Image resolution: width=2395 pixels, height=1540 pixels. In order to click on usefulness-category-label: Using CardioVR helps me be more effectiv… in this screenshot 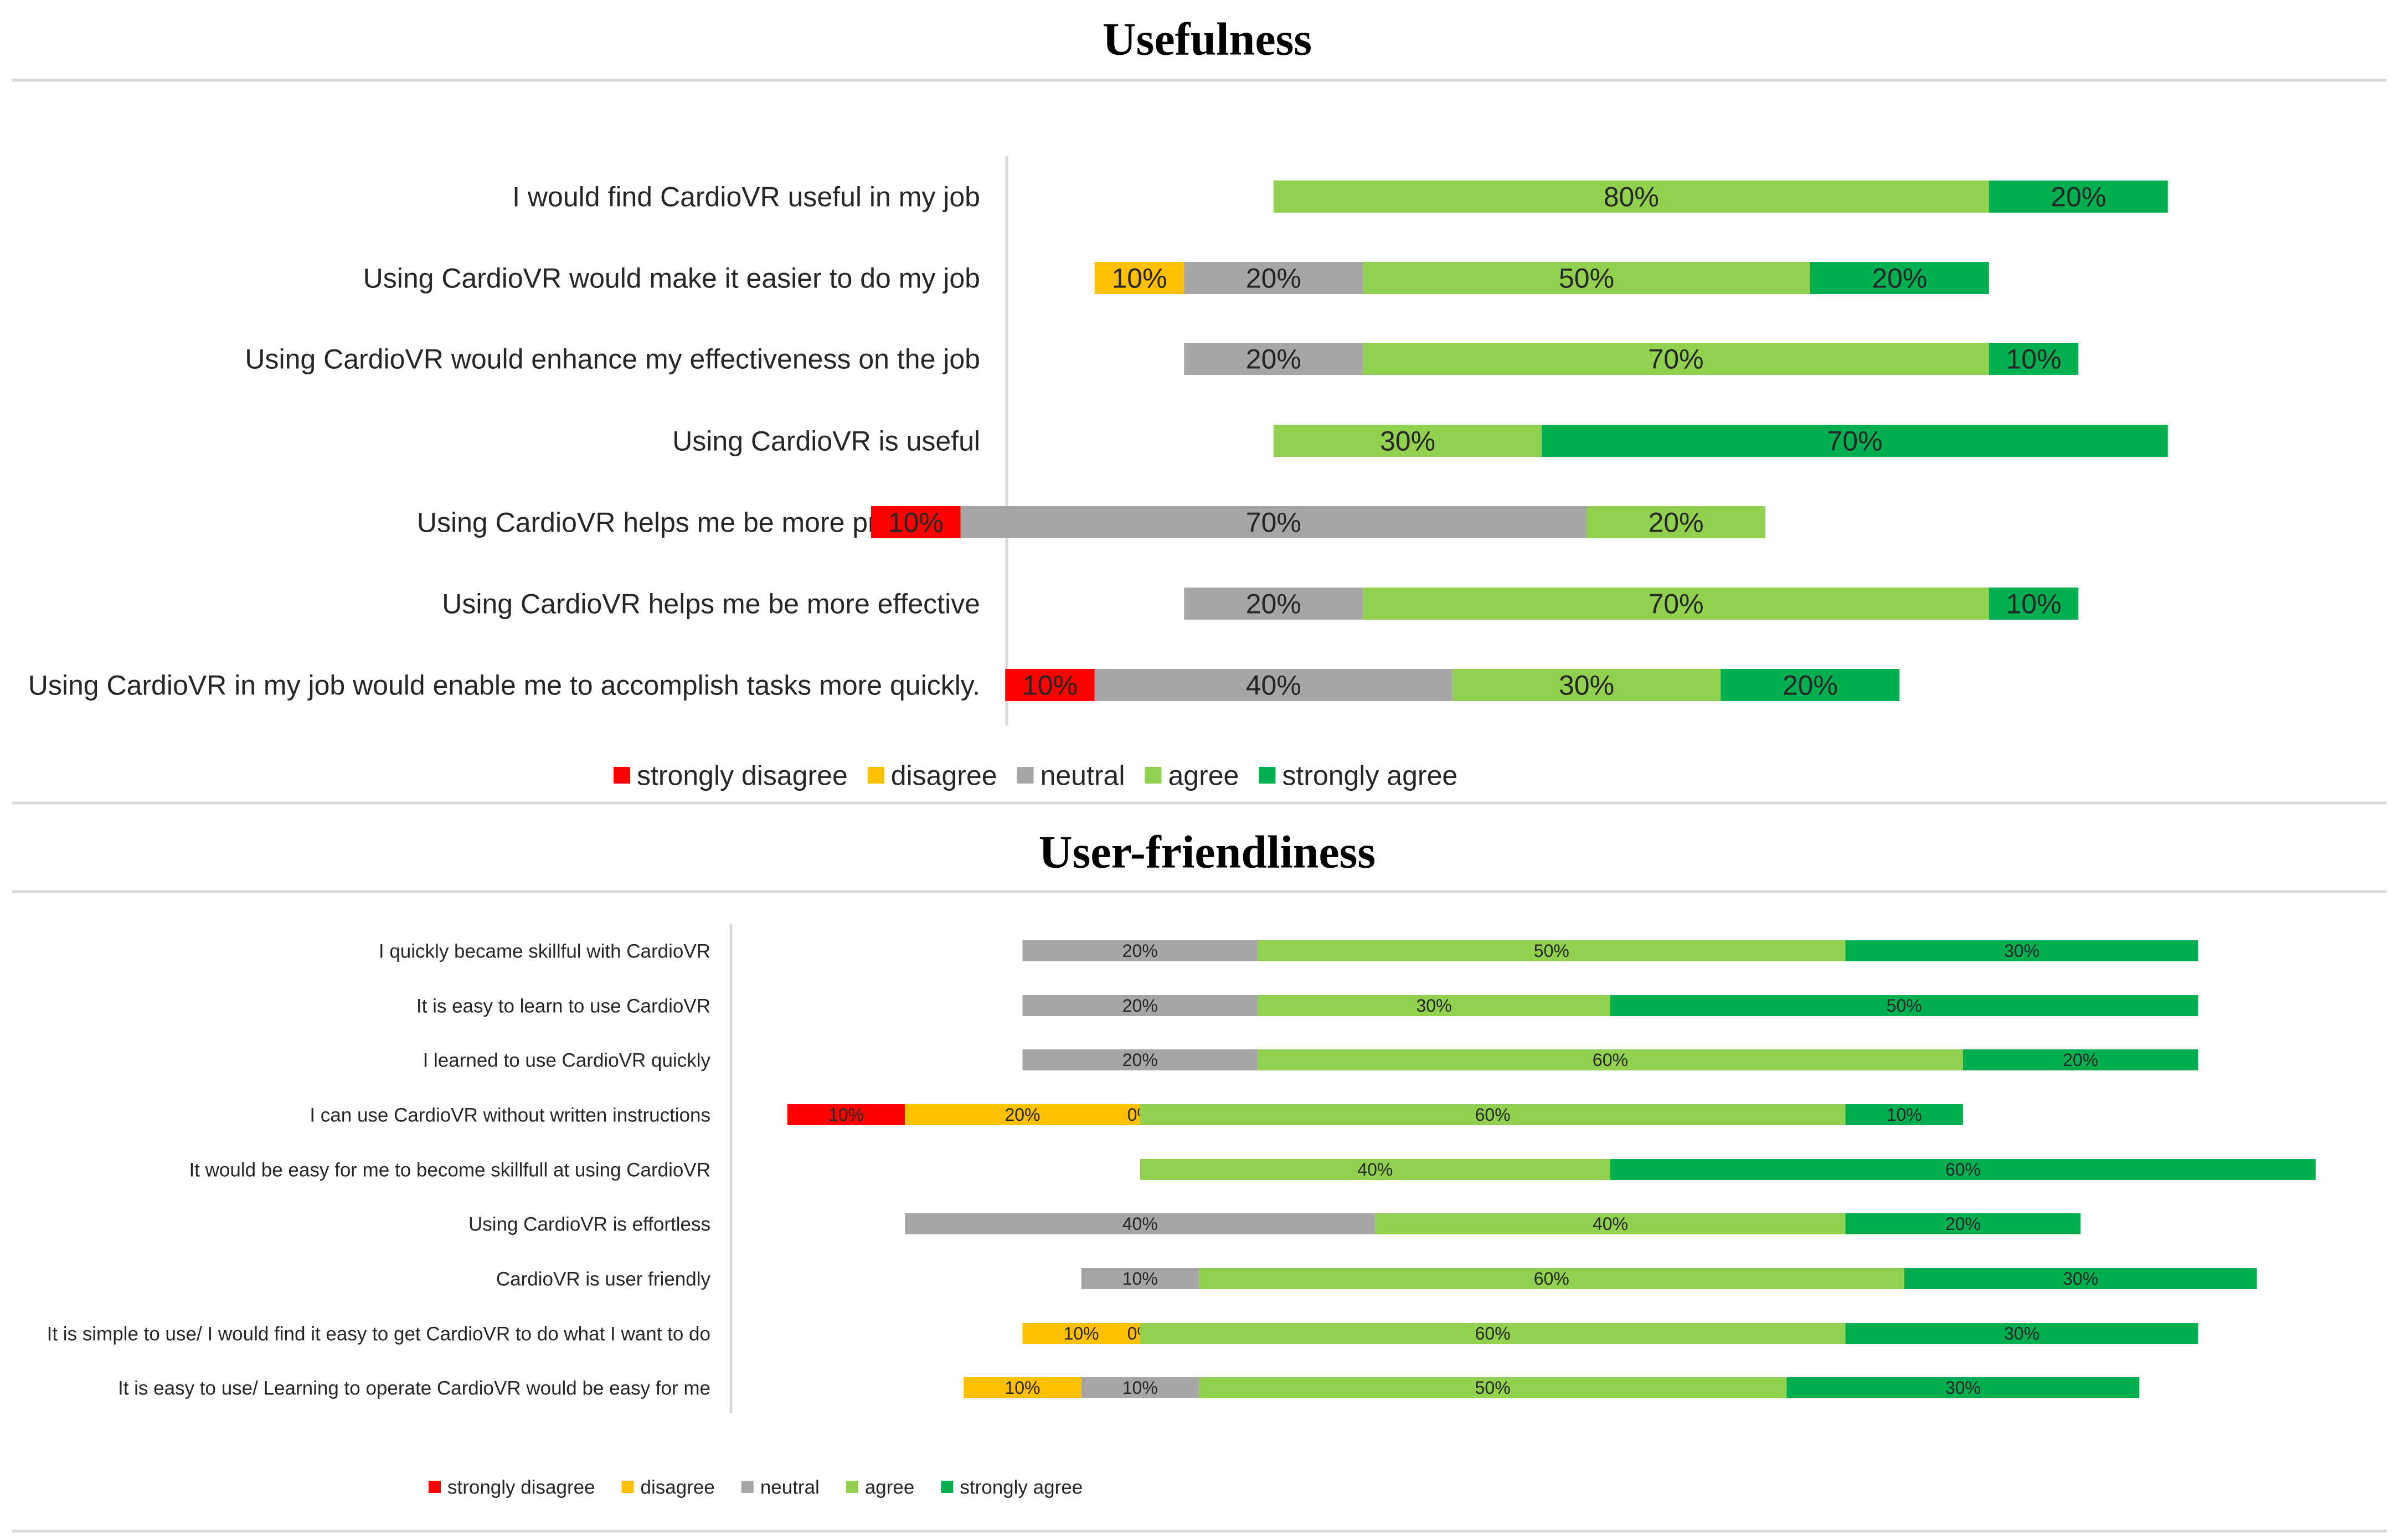, I will do `click(711, 604)`.